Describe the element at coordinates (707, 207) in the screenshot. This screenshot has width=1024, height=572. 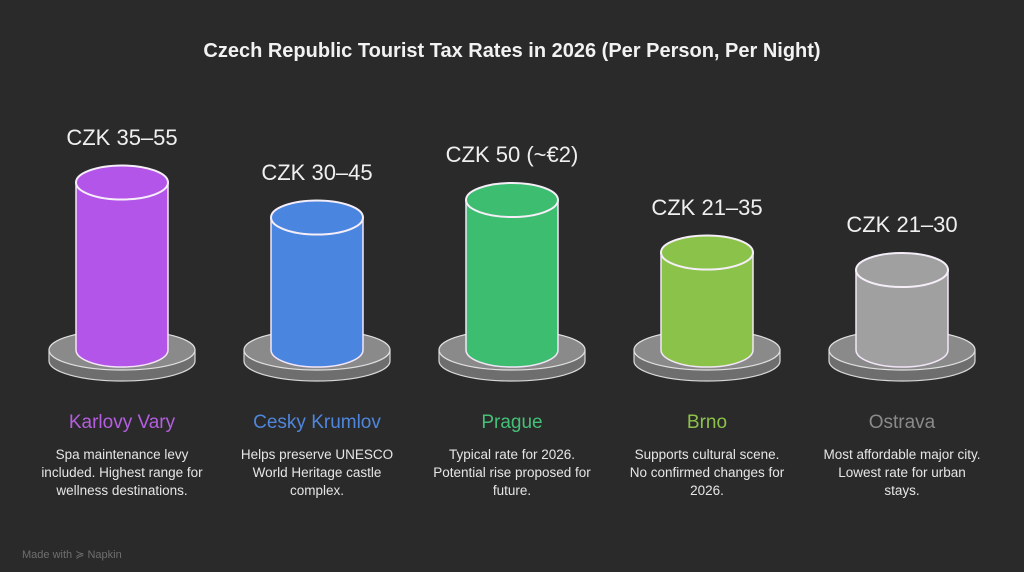
I see `value-label: CZK 21–35` at that location.